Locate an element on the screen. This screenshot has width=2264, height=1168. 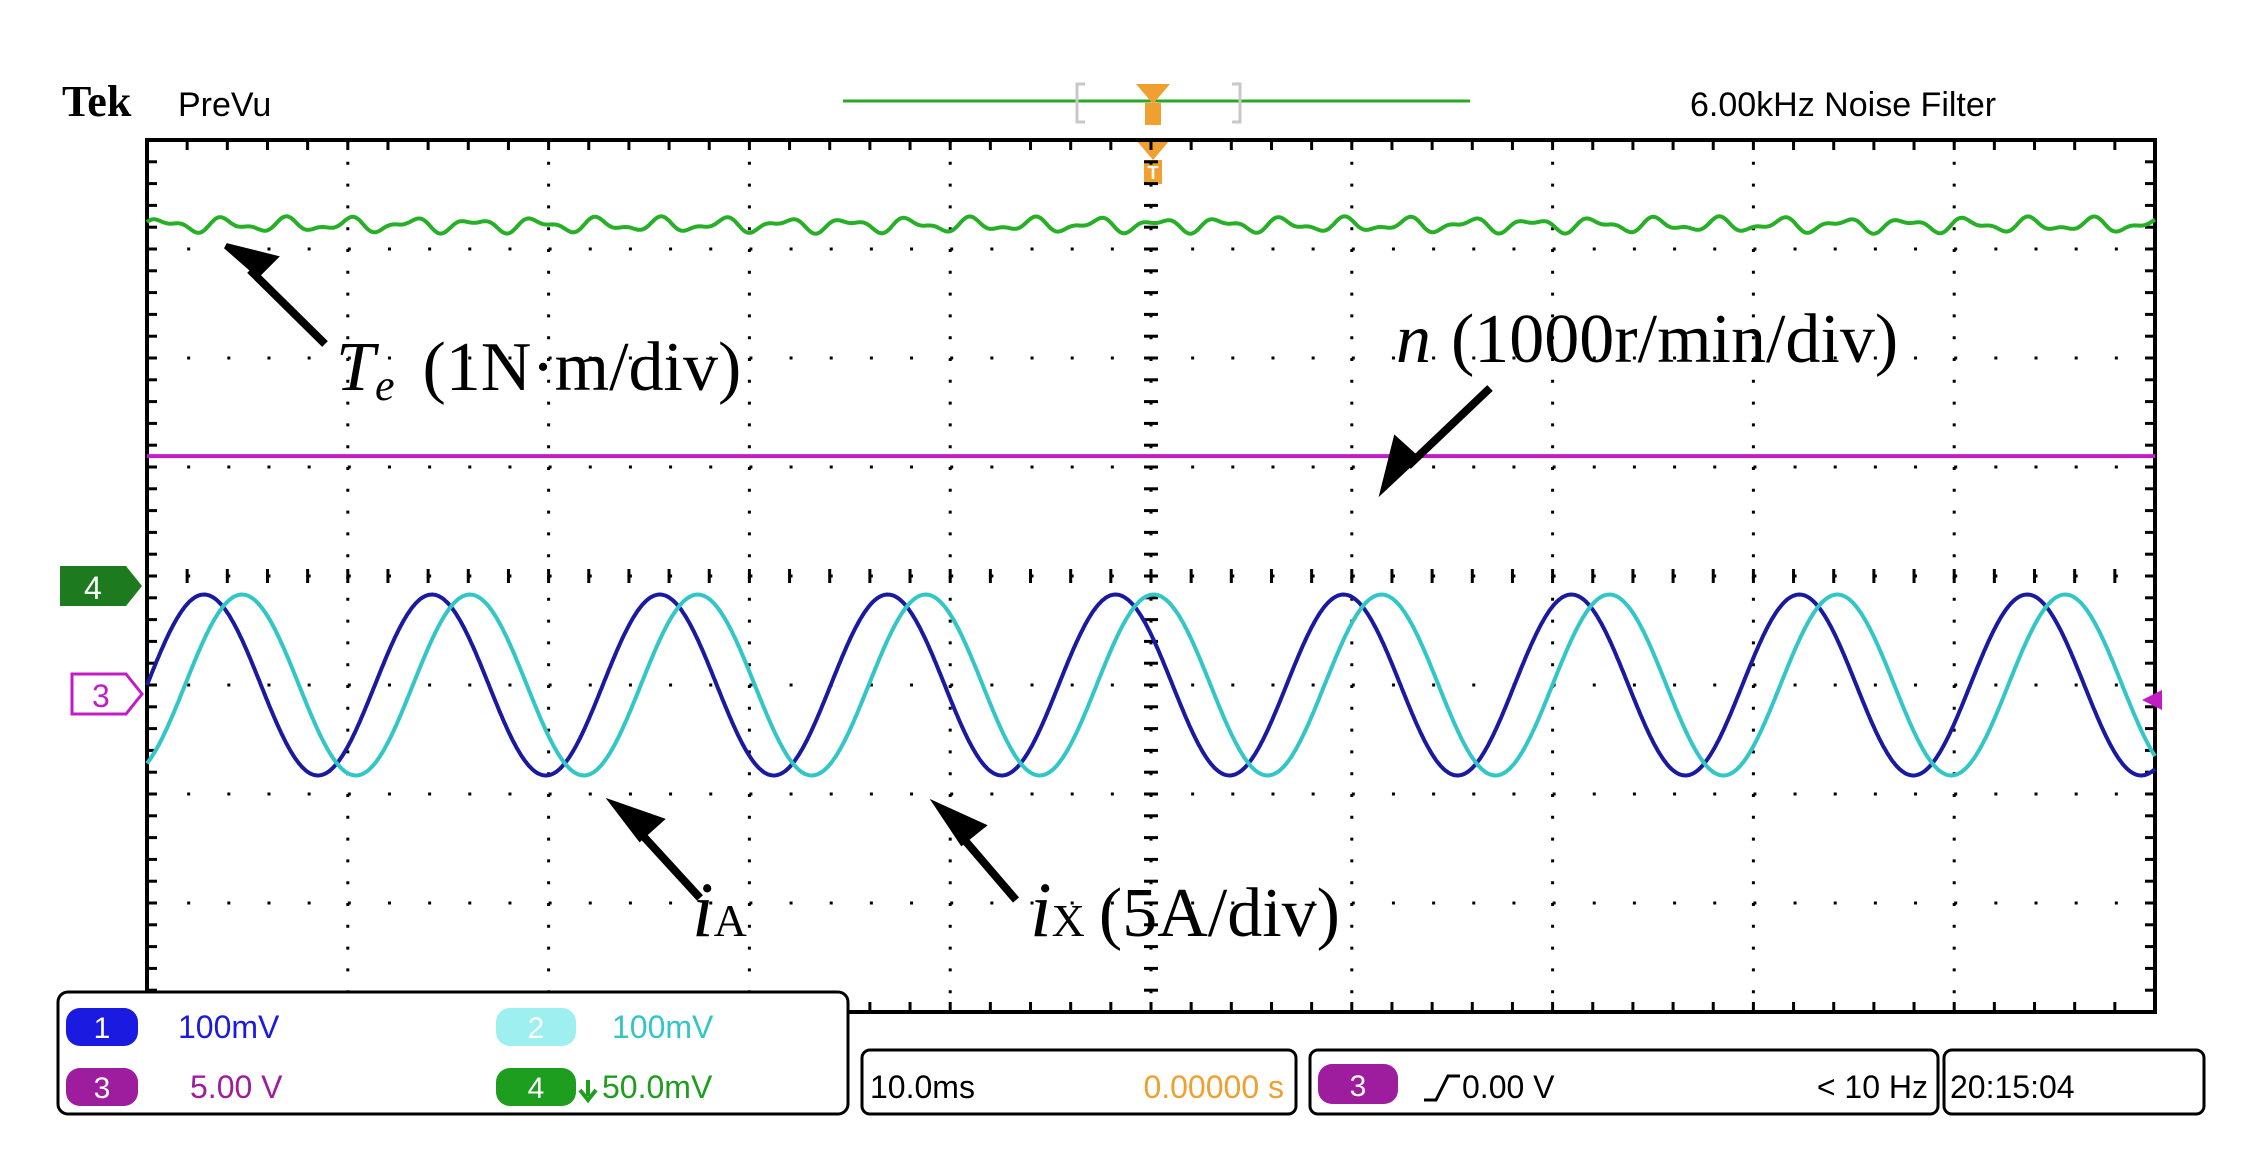
ch2-number: 2 is located at coordinates (536, 1028).